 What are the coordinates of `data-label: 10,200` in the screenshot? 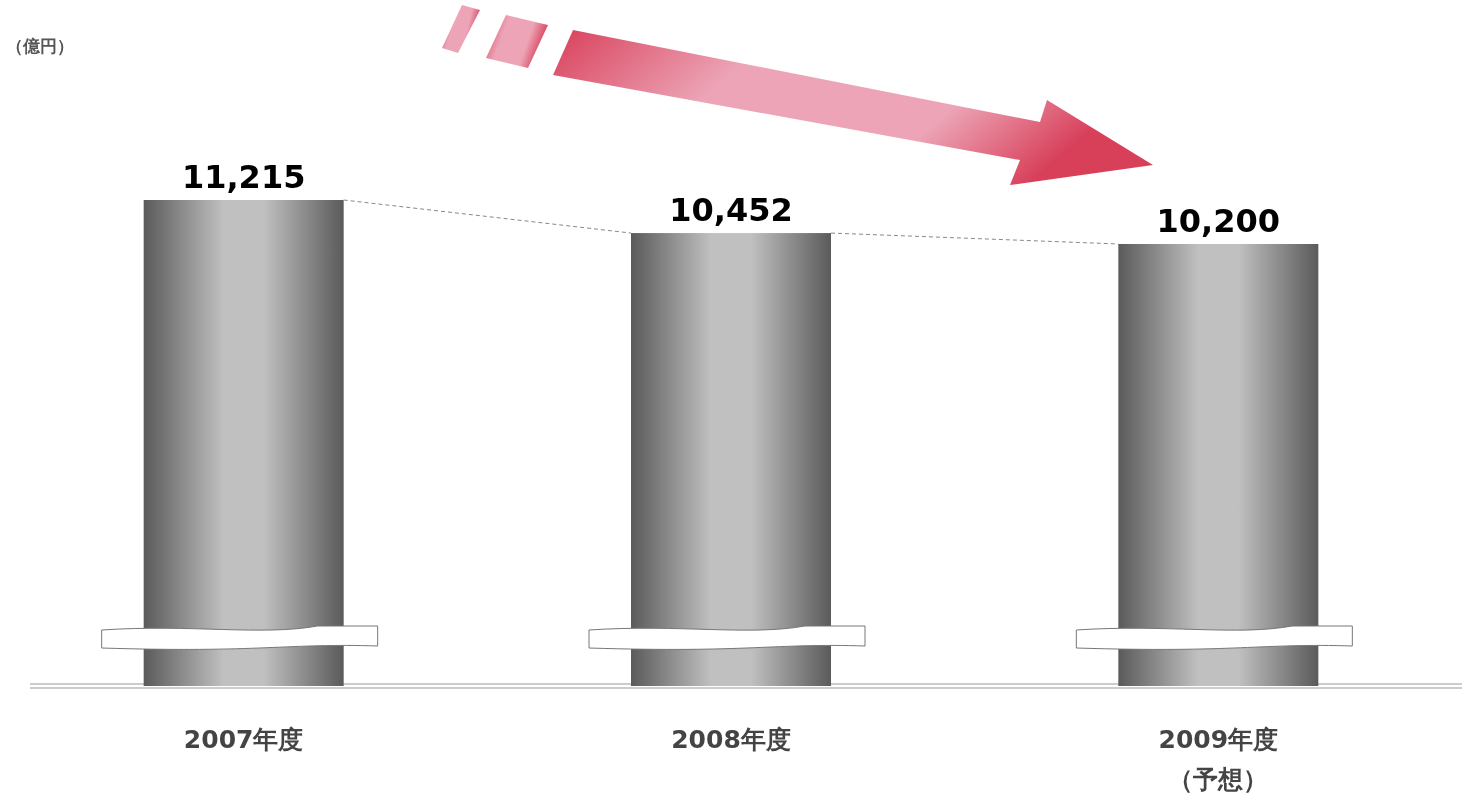 It's located at (1218, 220).